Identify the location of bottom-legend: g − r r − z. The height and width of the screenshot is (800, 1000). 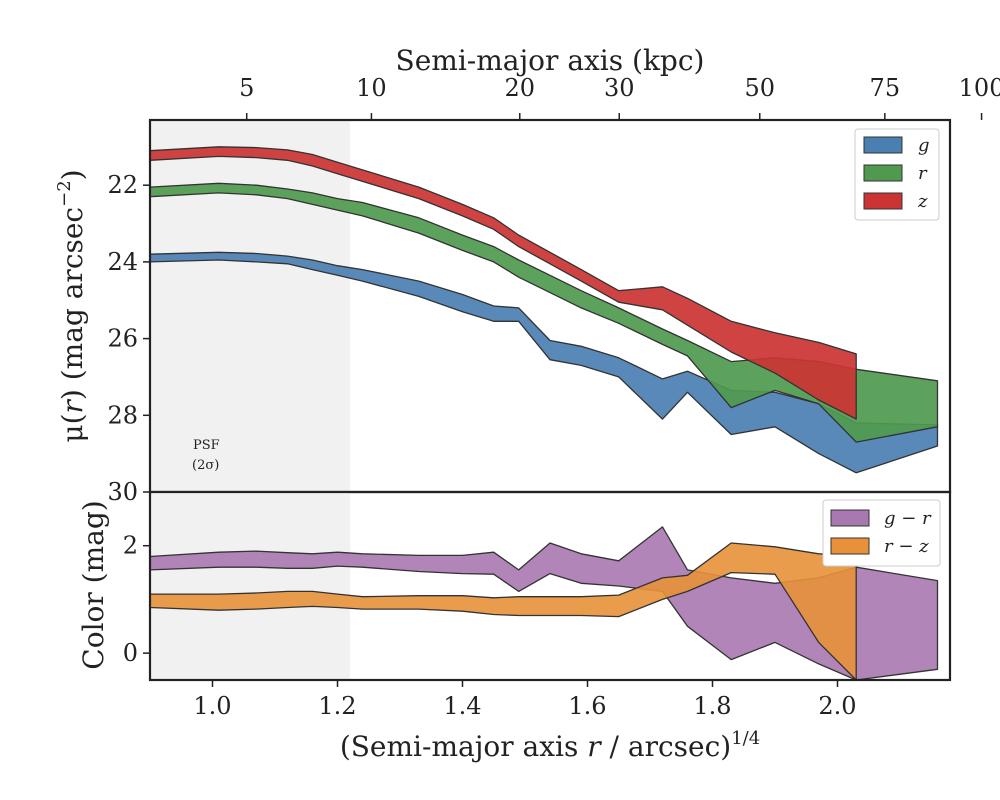
(881, 533).